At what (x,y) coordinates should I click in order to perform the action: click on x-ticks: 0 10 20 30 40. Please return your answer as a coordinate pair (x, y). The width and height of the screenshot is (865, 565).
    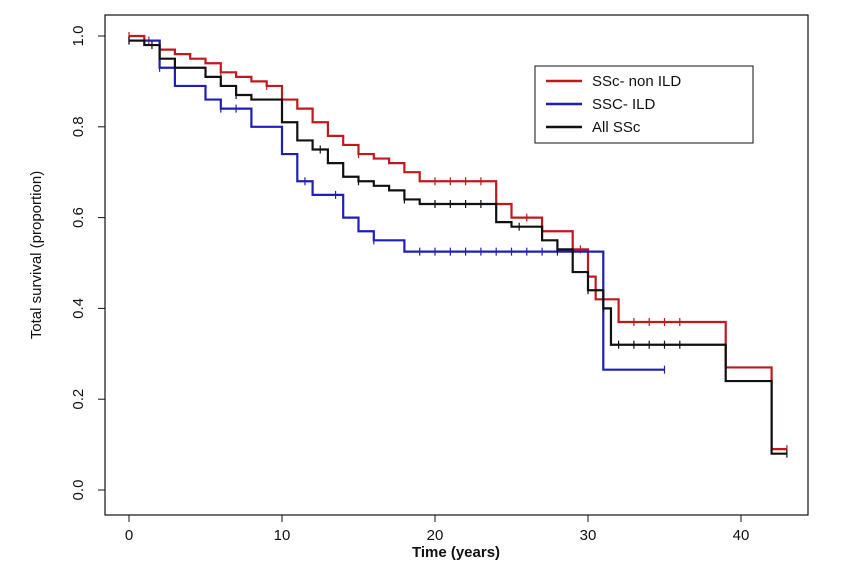
    Looking at the image, I should click on (437, 529).